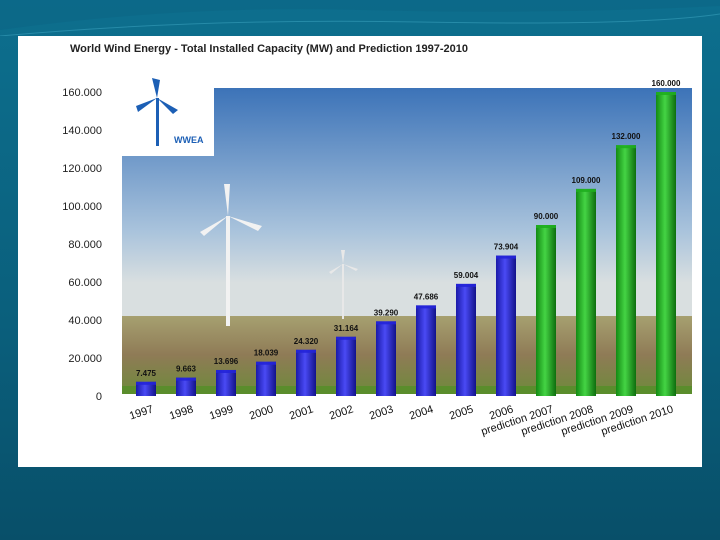  What do you see at coordinates (261, 412) in the screenshot?
I see `x-tick-label: 2000` at bounding box center [261, 412].